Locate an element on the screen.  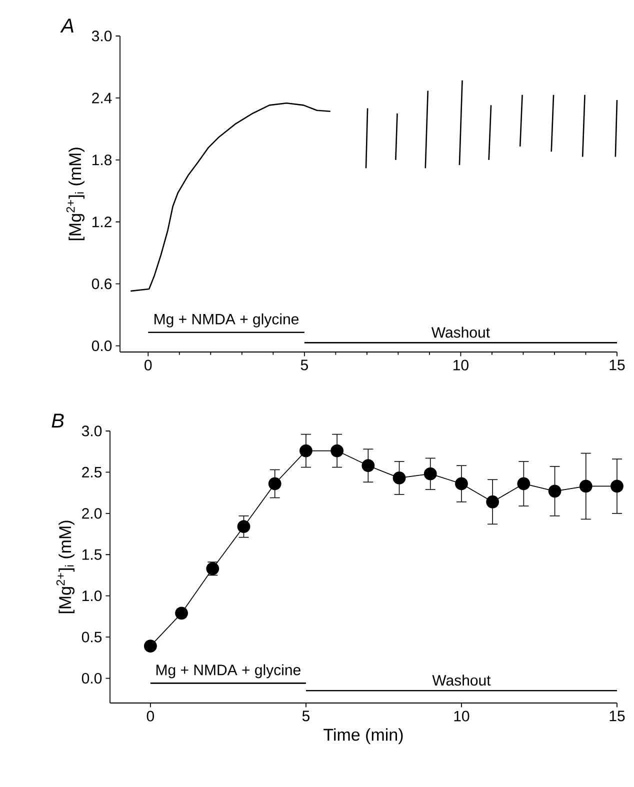
y-tick-label: 2.5 is located at coordinates (92, 472).